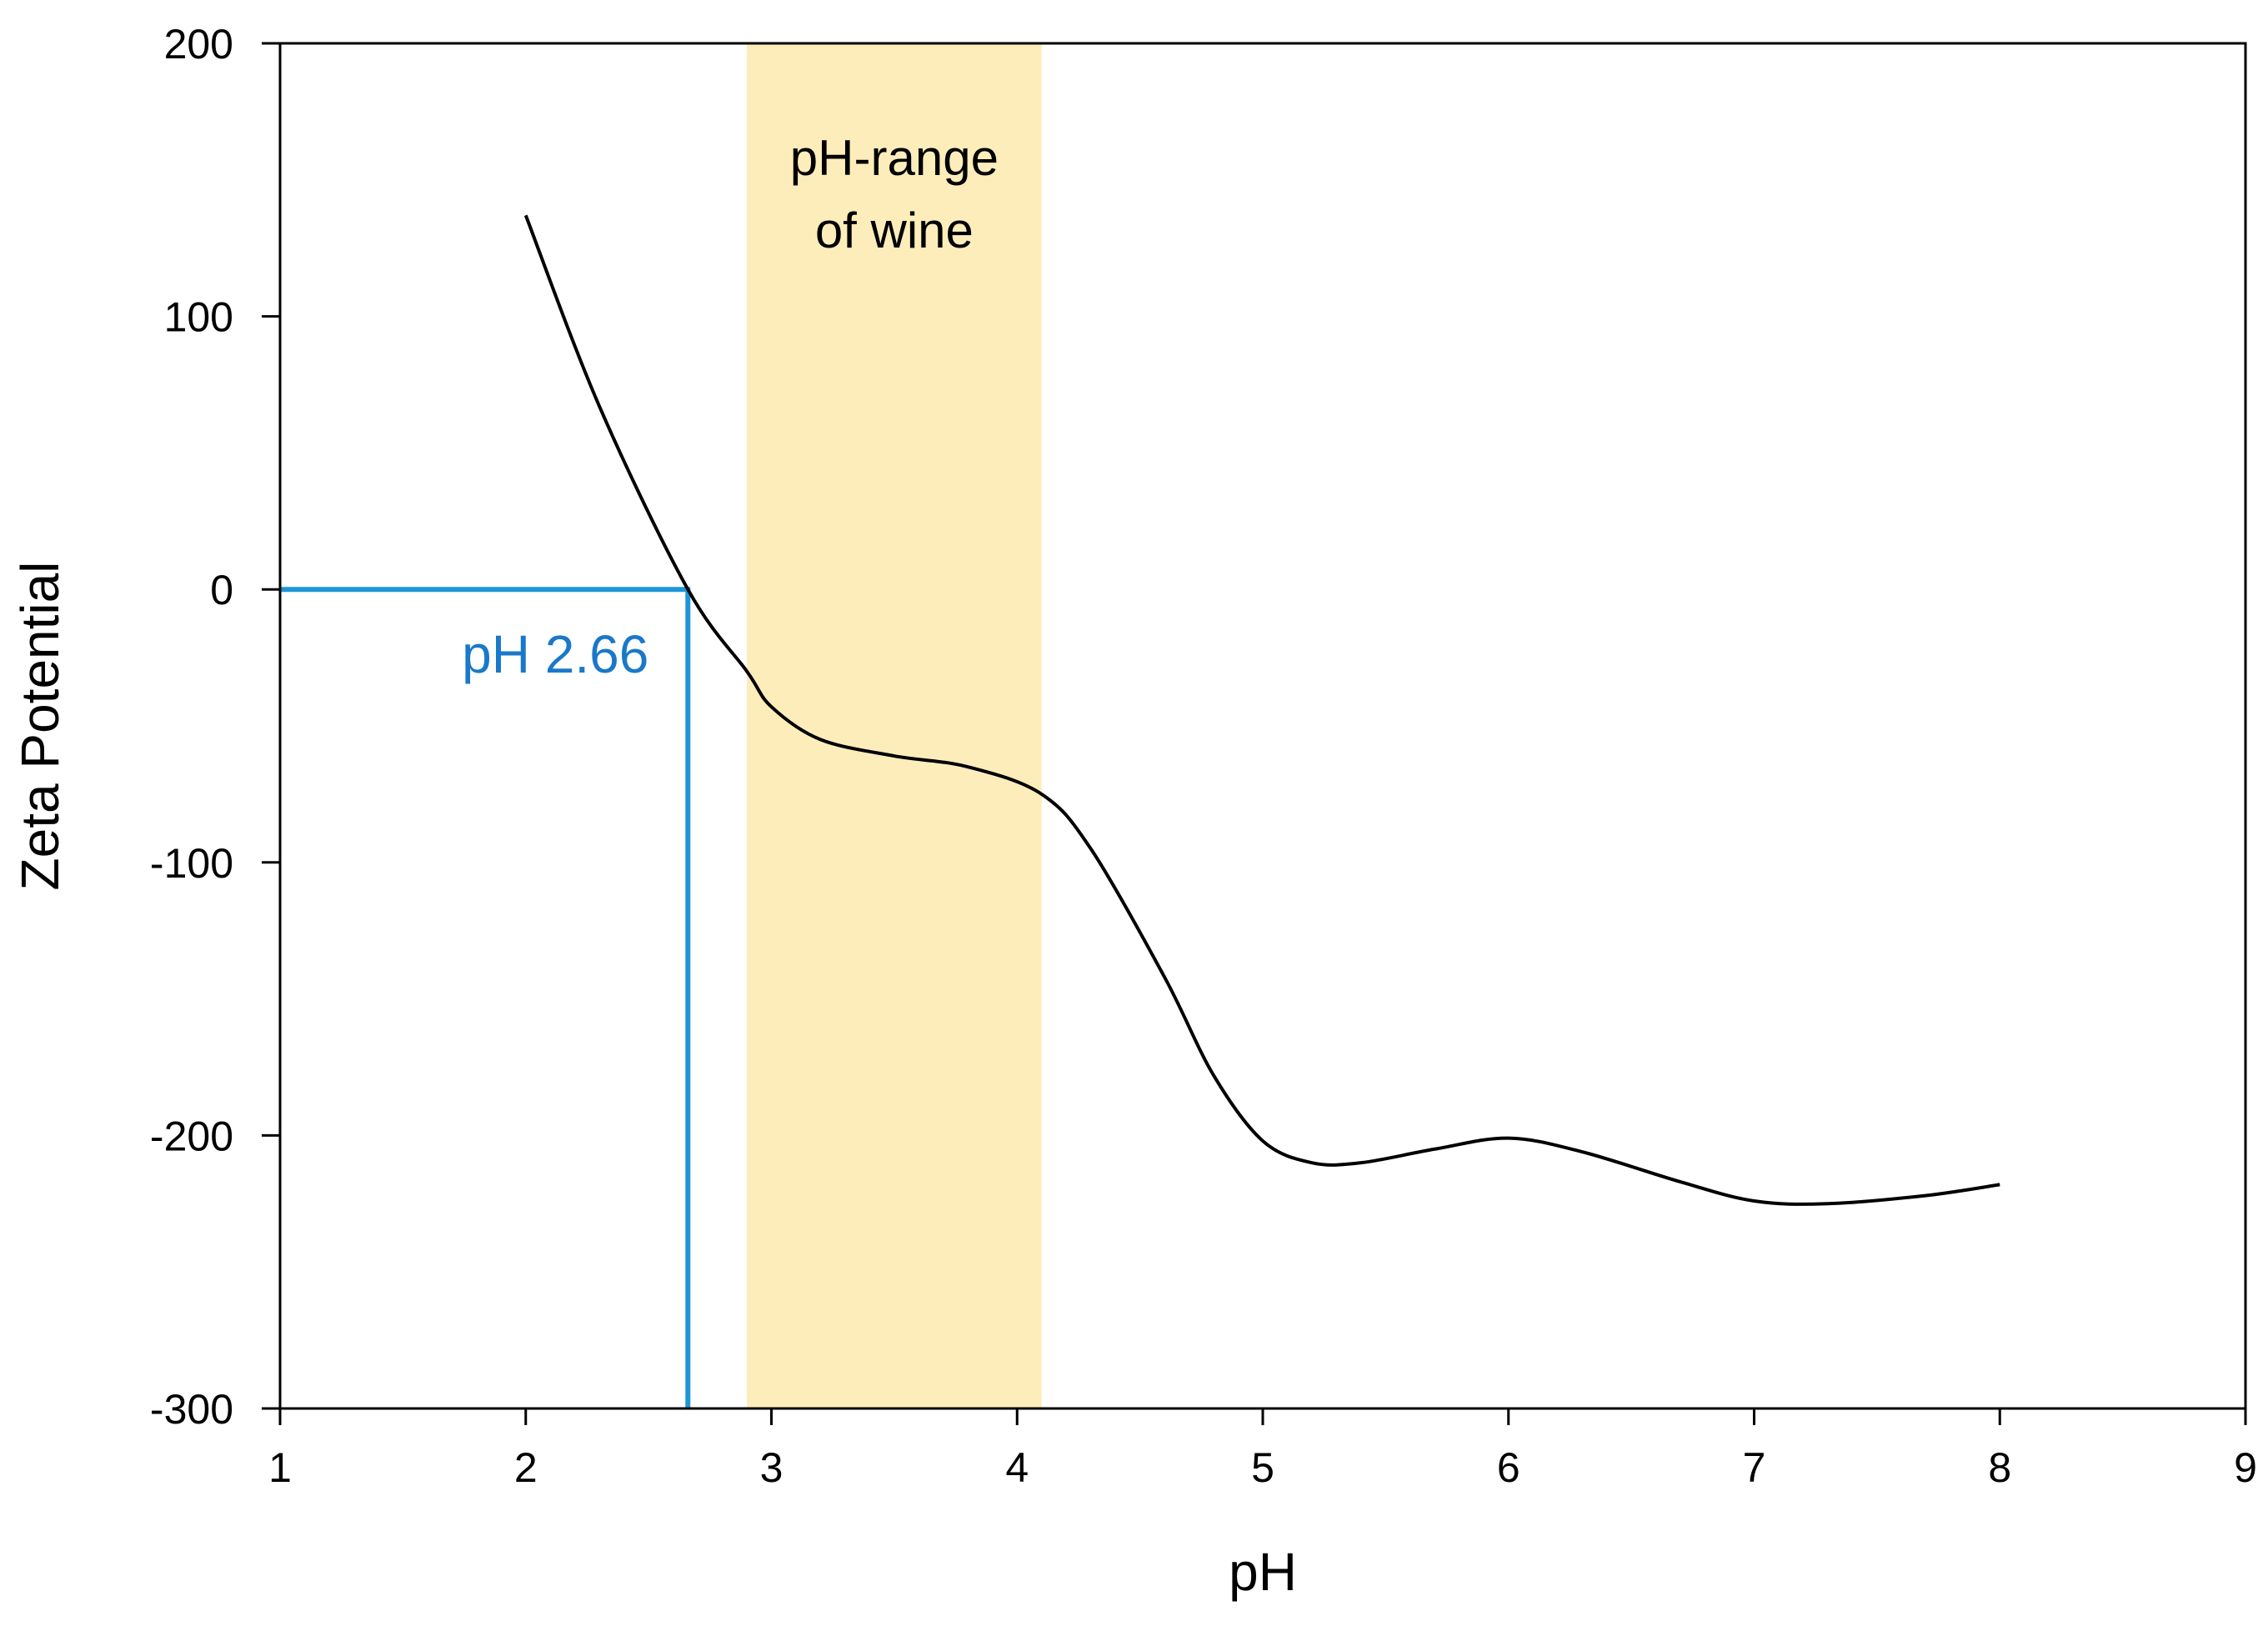 This screenshot has width=2268, height=1646. Describe the element at coordinates (222, 590) in the screenshot. I see `y-tick-label: 0` at that location.